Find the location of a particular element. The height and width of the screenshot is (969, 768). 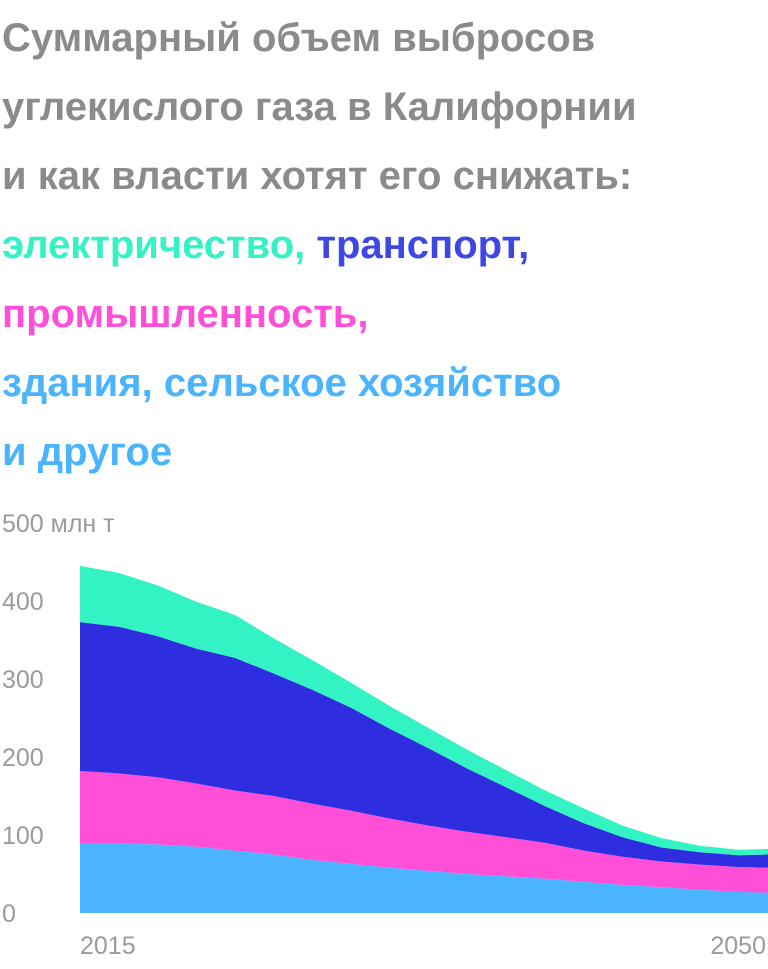

y-tick-label: 200 is located at coordinates (23, 758).